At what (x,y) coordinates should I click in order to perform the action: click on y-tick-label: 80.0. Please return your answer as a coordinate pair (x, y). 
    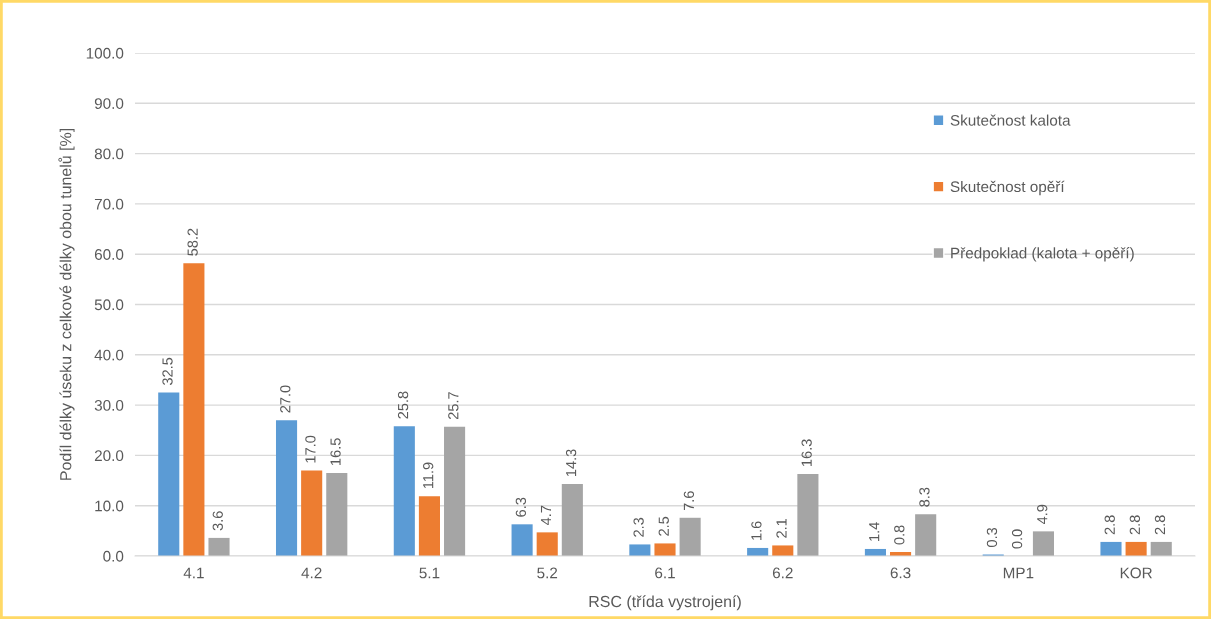
    Looking at the image, I should click on (109, 154).